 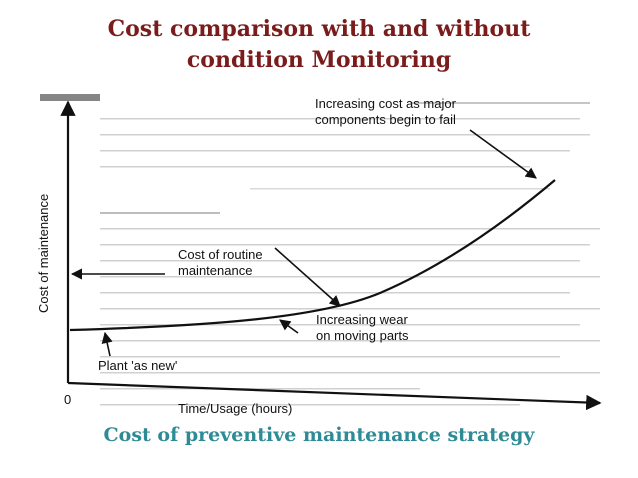 I want to click on wear-label: Increasing wear on moving parts, so click(x=363, y=327).